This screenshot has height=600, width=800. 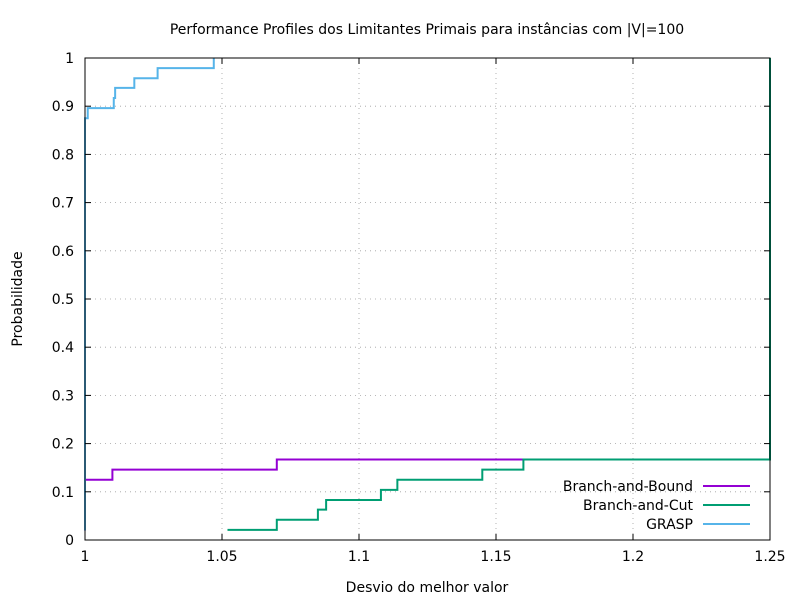 What do you see at coordinates (359, 557) in the screenshot?
I see `x-tick-label: 1.1` at bounding box center [359, 557].